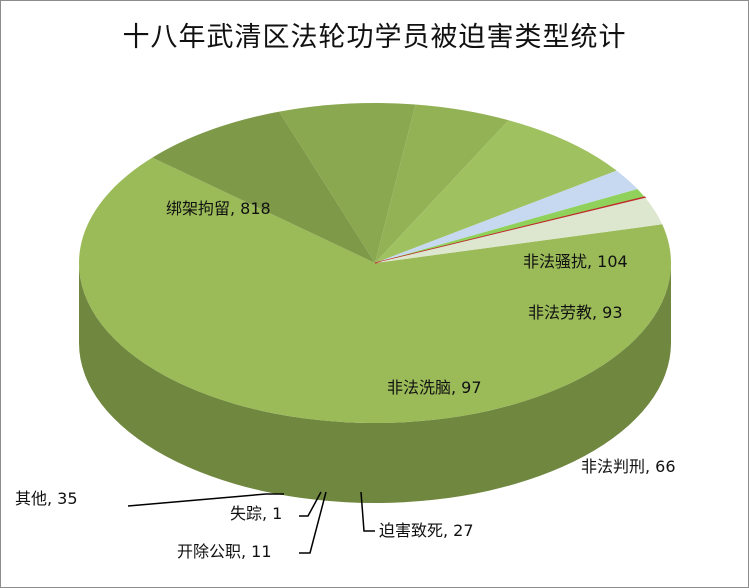 This screenshot has width=749, height=588. What do you see at coordinates (434, 387) in the screenshot?
I see `data-label-4: 非法洗脑, 97` at bounding box center [434, 387].